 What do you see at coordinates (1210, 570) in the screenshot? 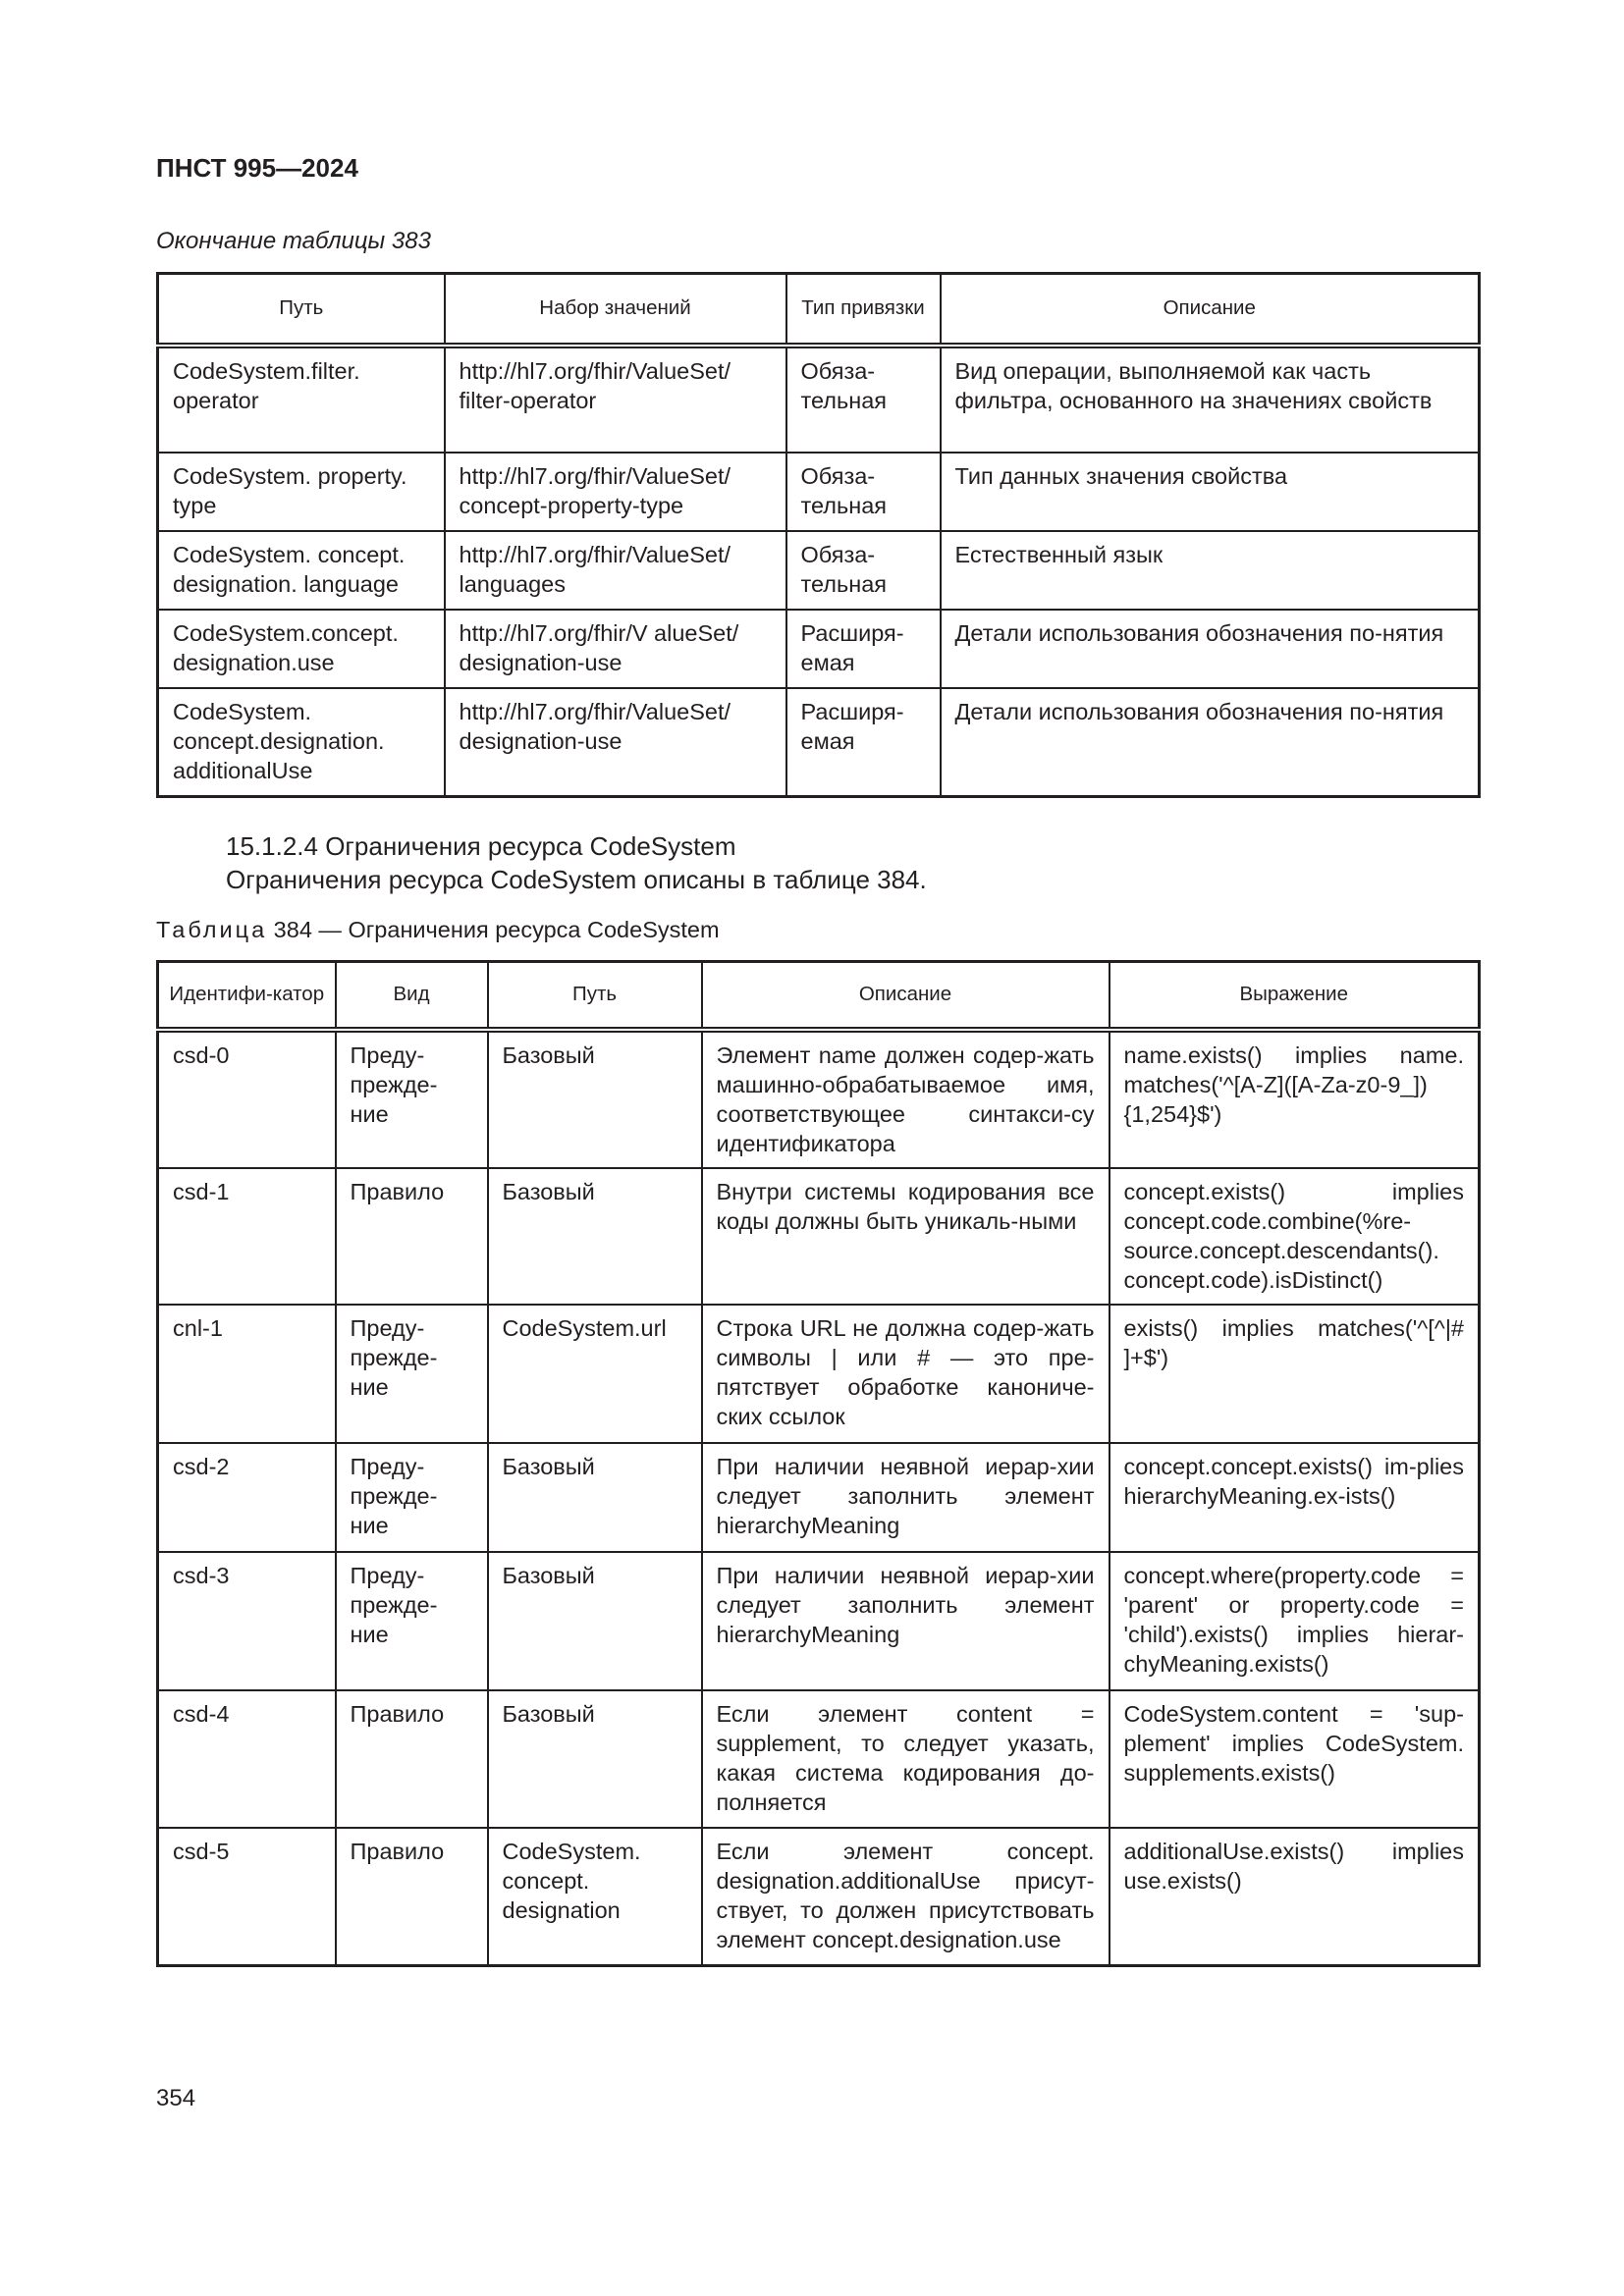
I see `table-cell: Естественный язык` at bounding box center [1210, 570].